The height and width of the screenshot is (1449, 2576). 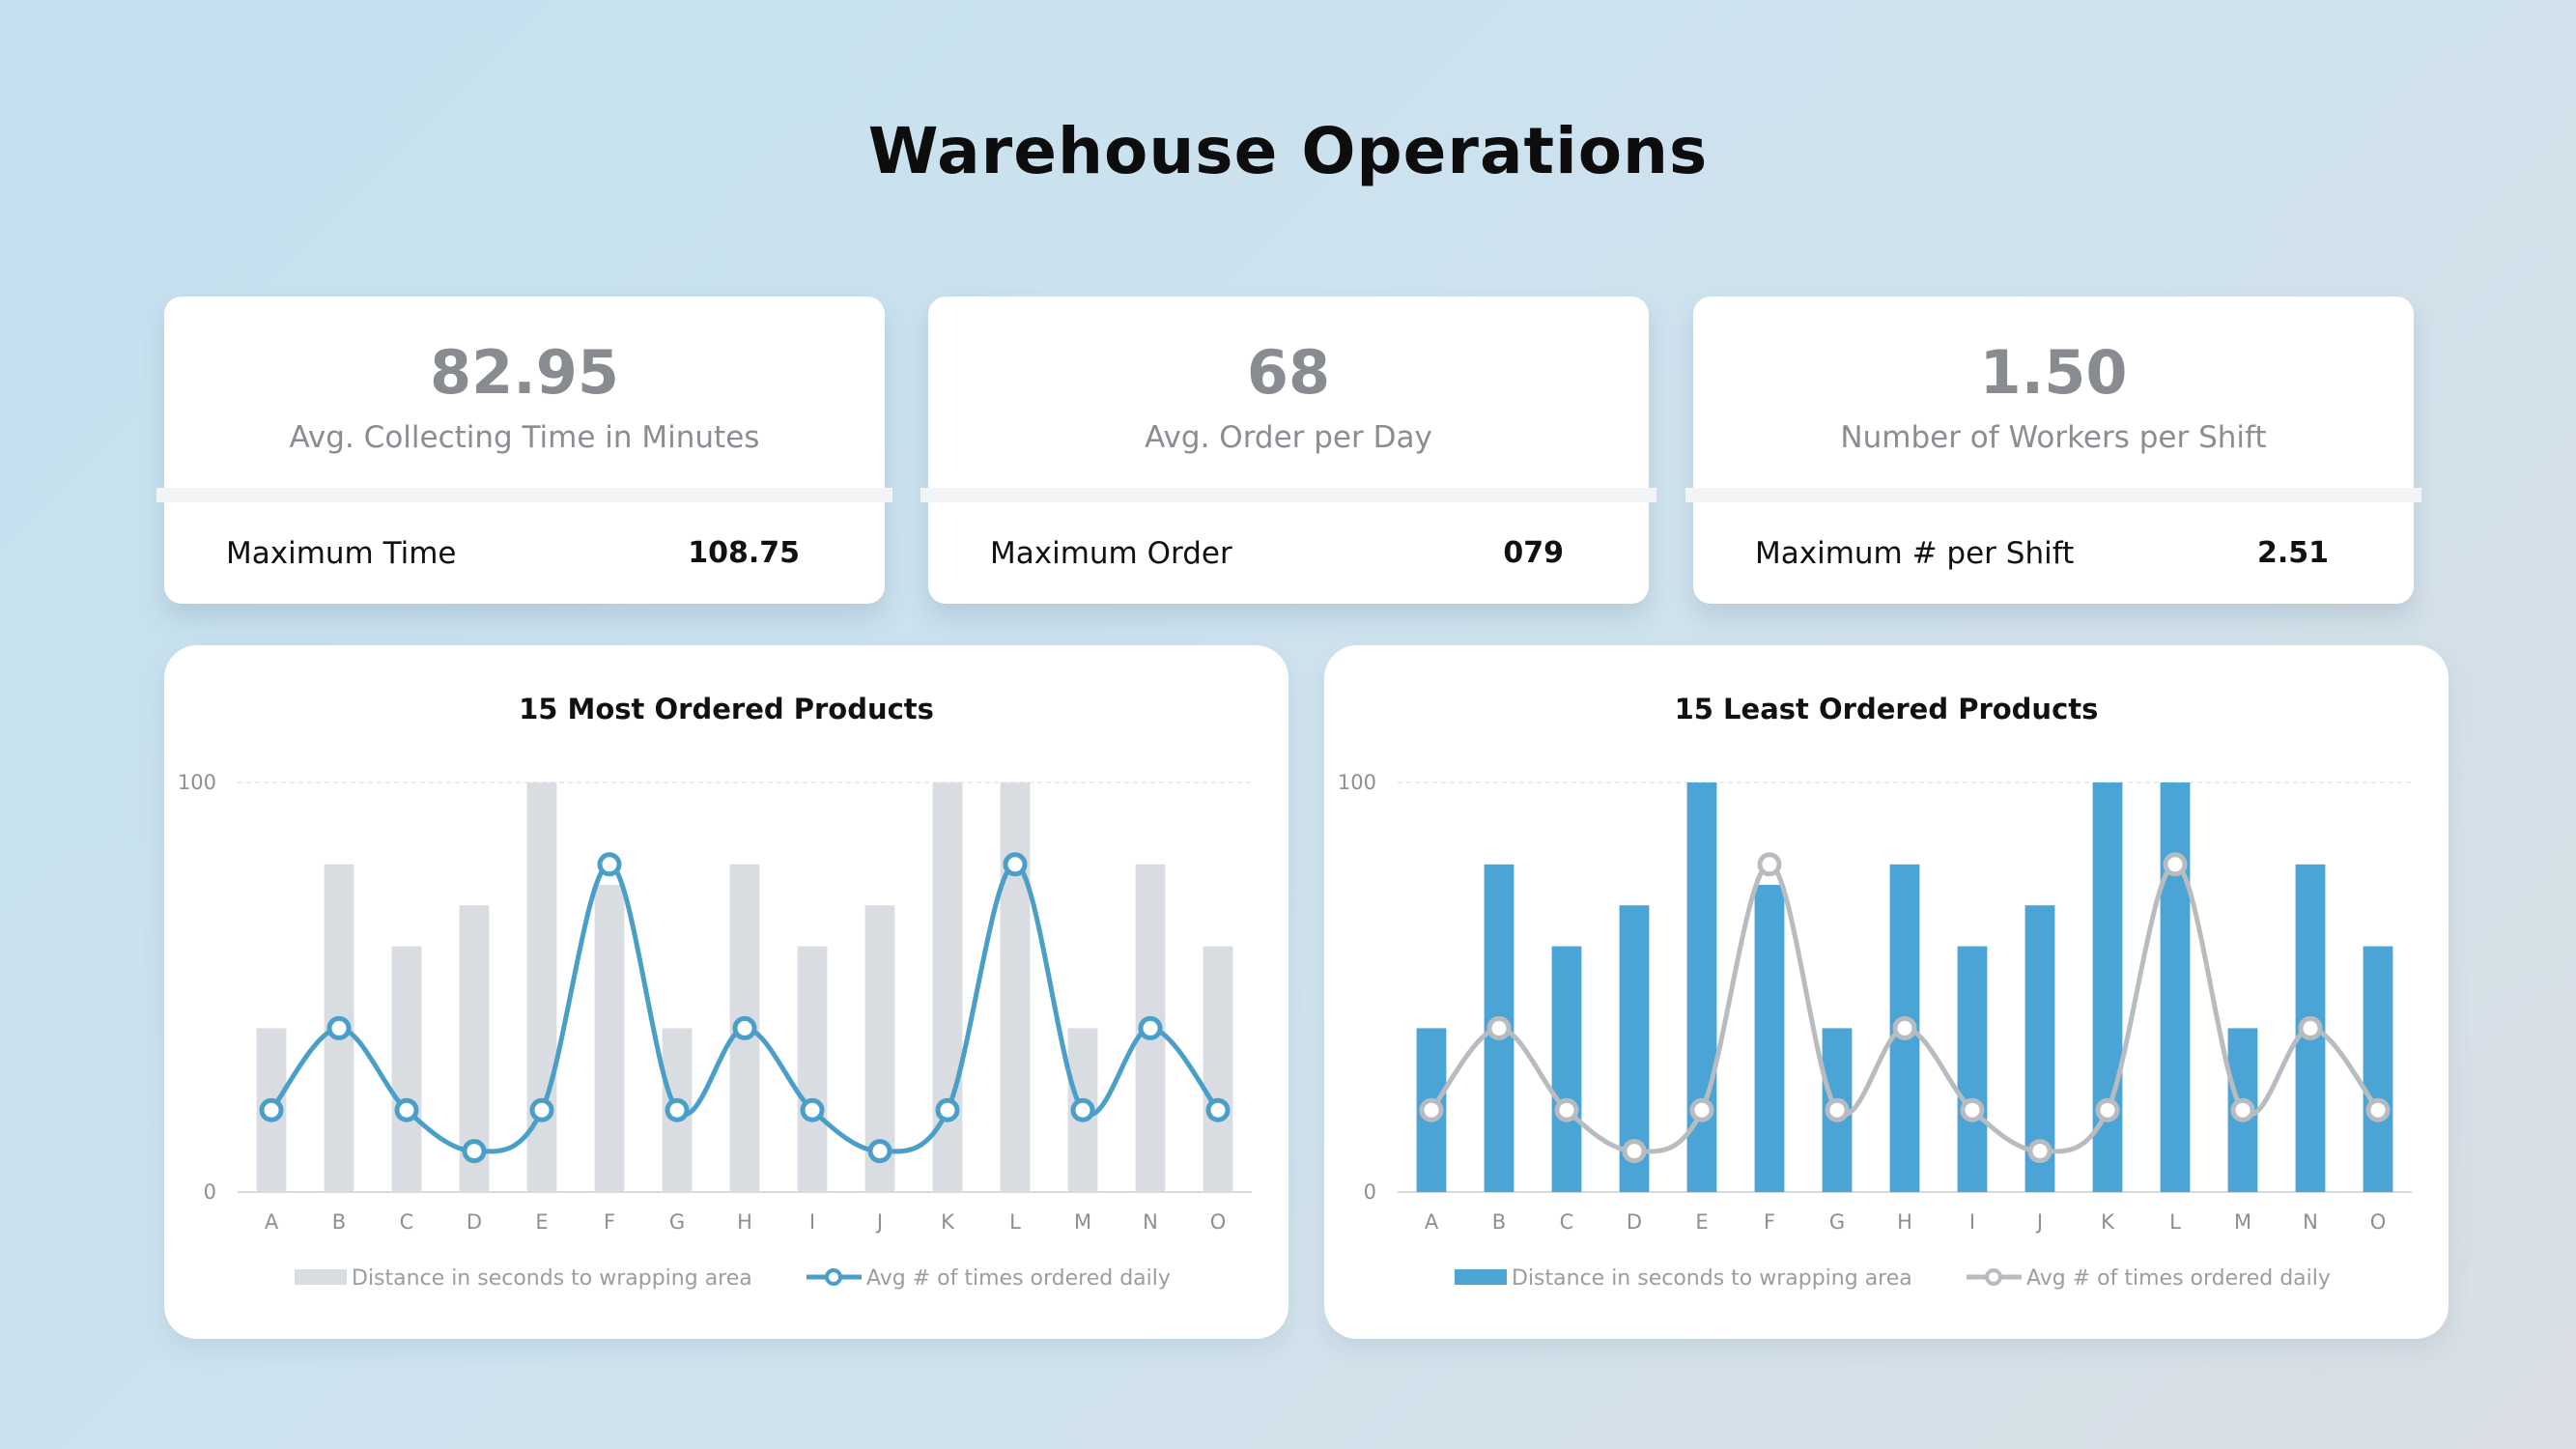 I want to click on x-tick-label: F, so click(x=609, y=1222).